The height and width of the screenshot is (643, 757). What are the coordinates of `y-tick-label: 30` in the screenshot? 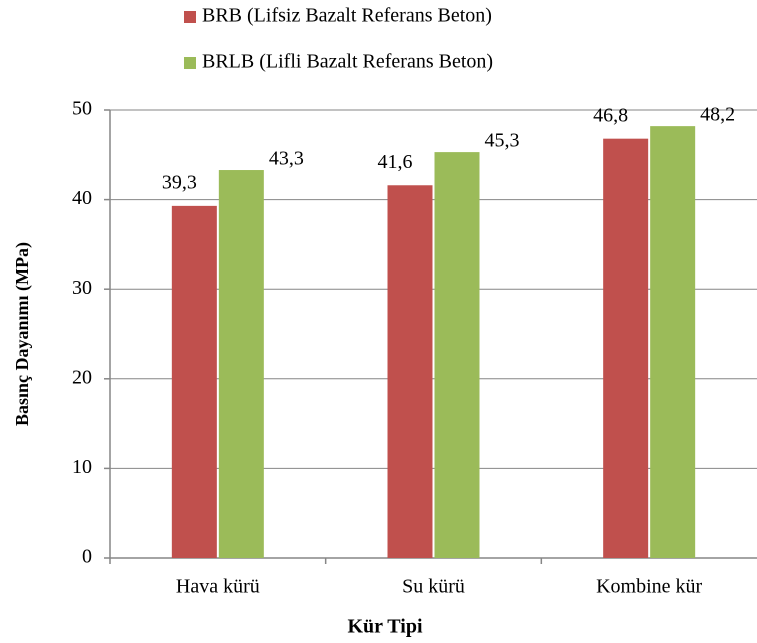 It's located at (82, 288).